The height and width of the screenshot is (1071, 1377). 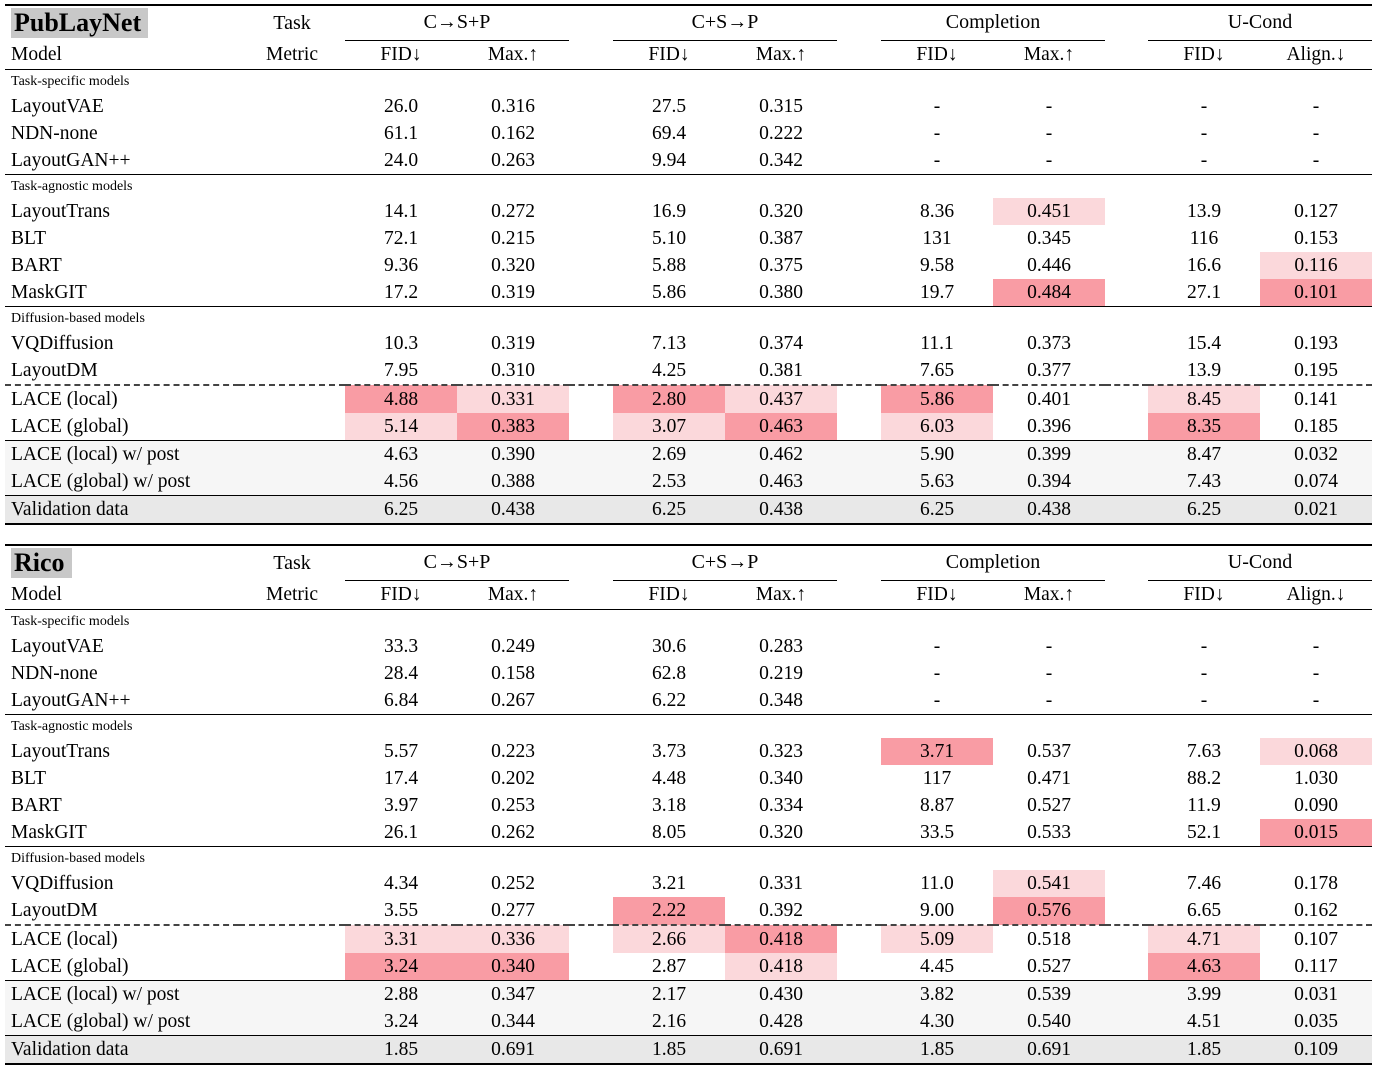 What do you see at coordinates (1260, 23) in the screenshot?
I see `task-group-header: U-Cond` at bounding box center [1260, 23].